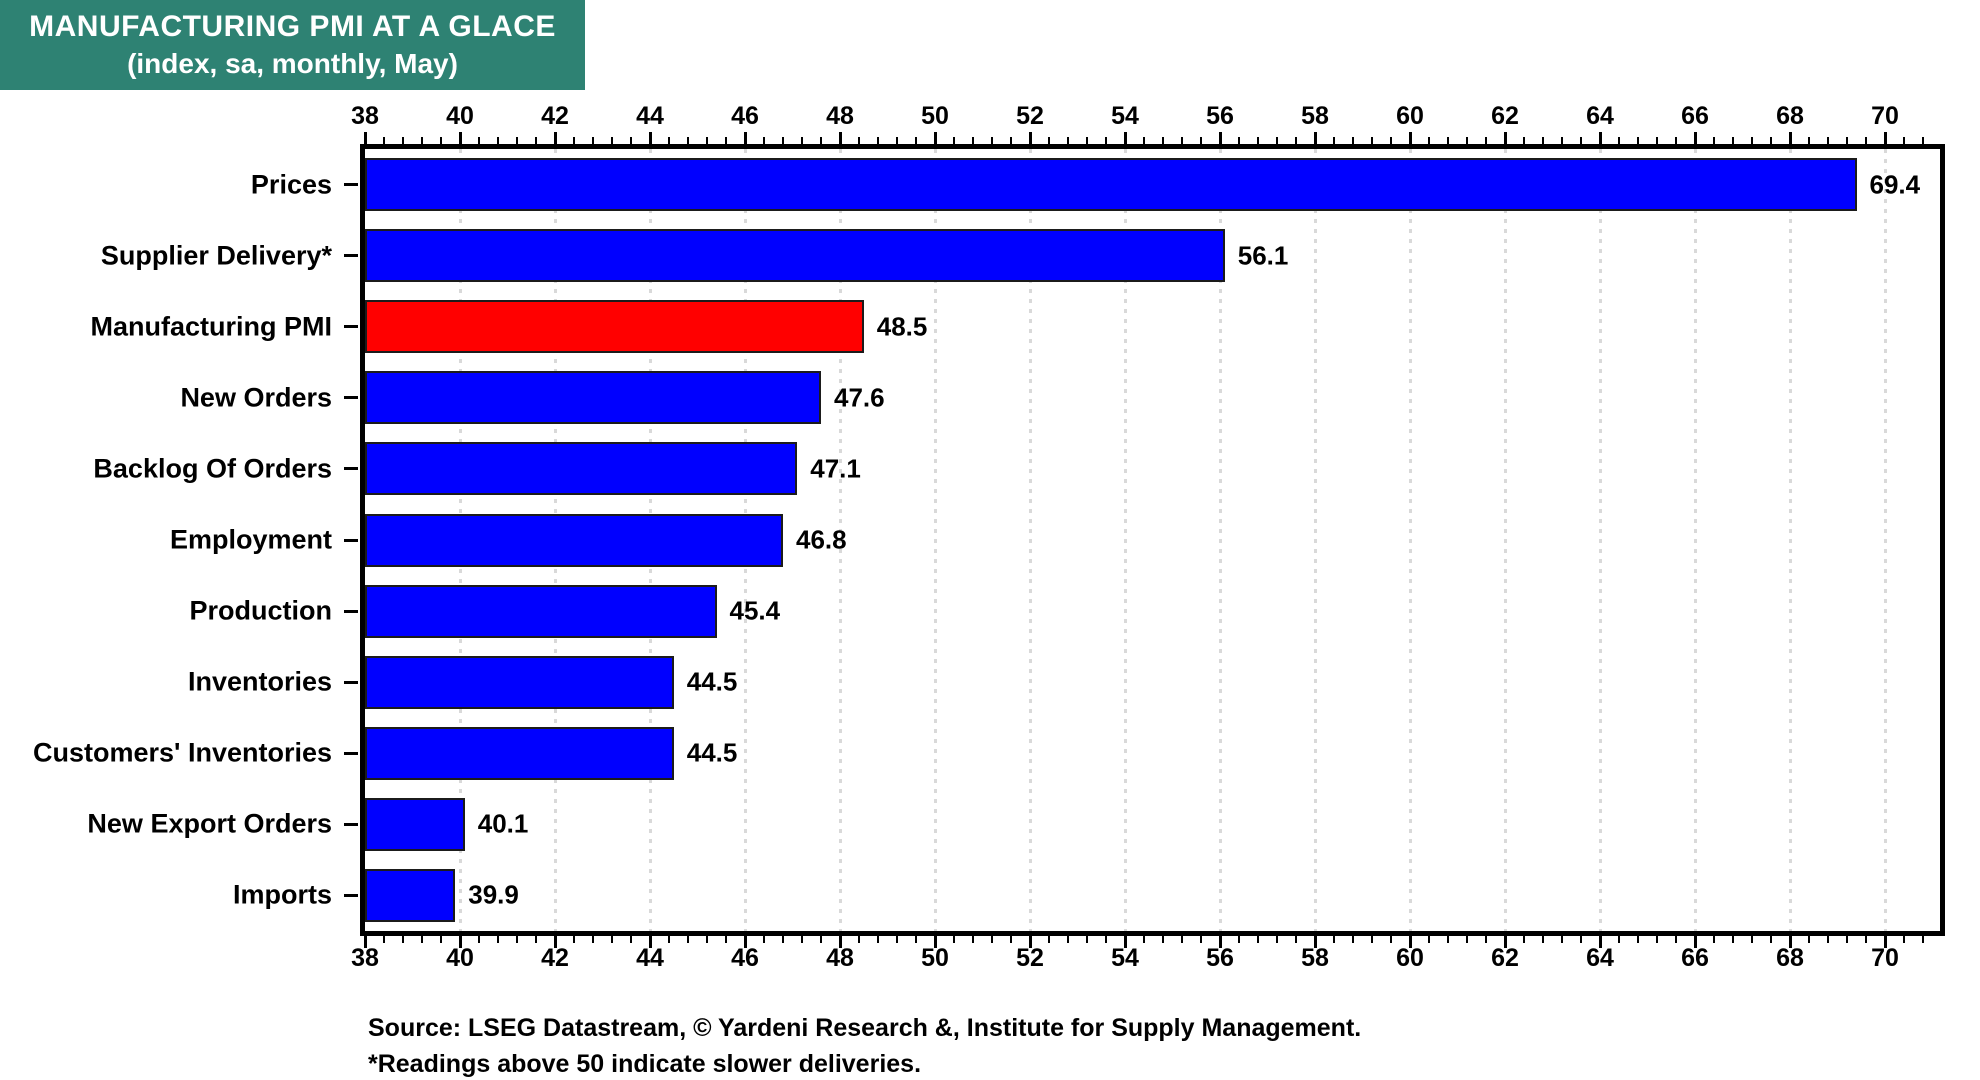  What do you see at coordinates (1505, 958) in the screenshot?
I see `x-tick-label-bottom: 62` at bounding box center [1505, 958].